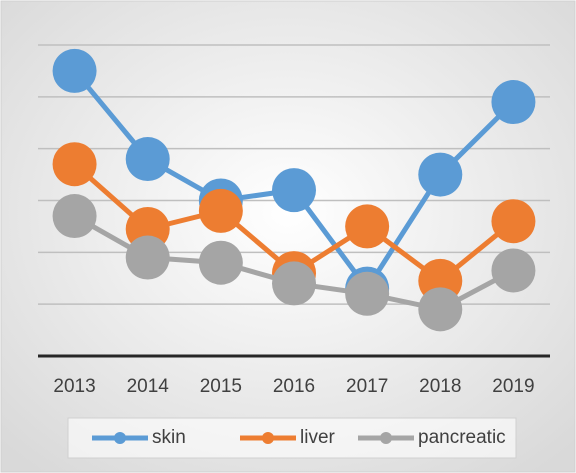 The image size is (576, 473). What do you see at coordinates (74, 386) in the screenshot?
I see `x-tick-label: 2013` at bounding box center [74, 386].